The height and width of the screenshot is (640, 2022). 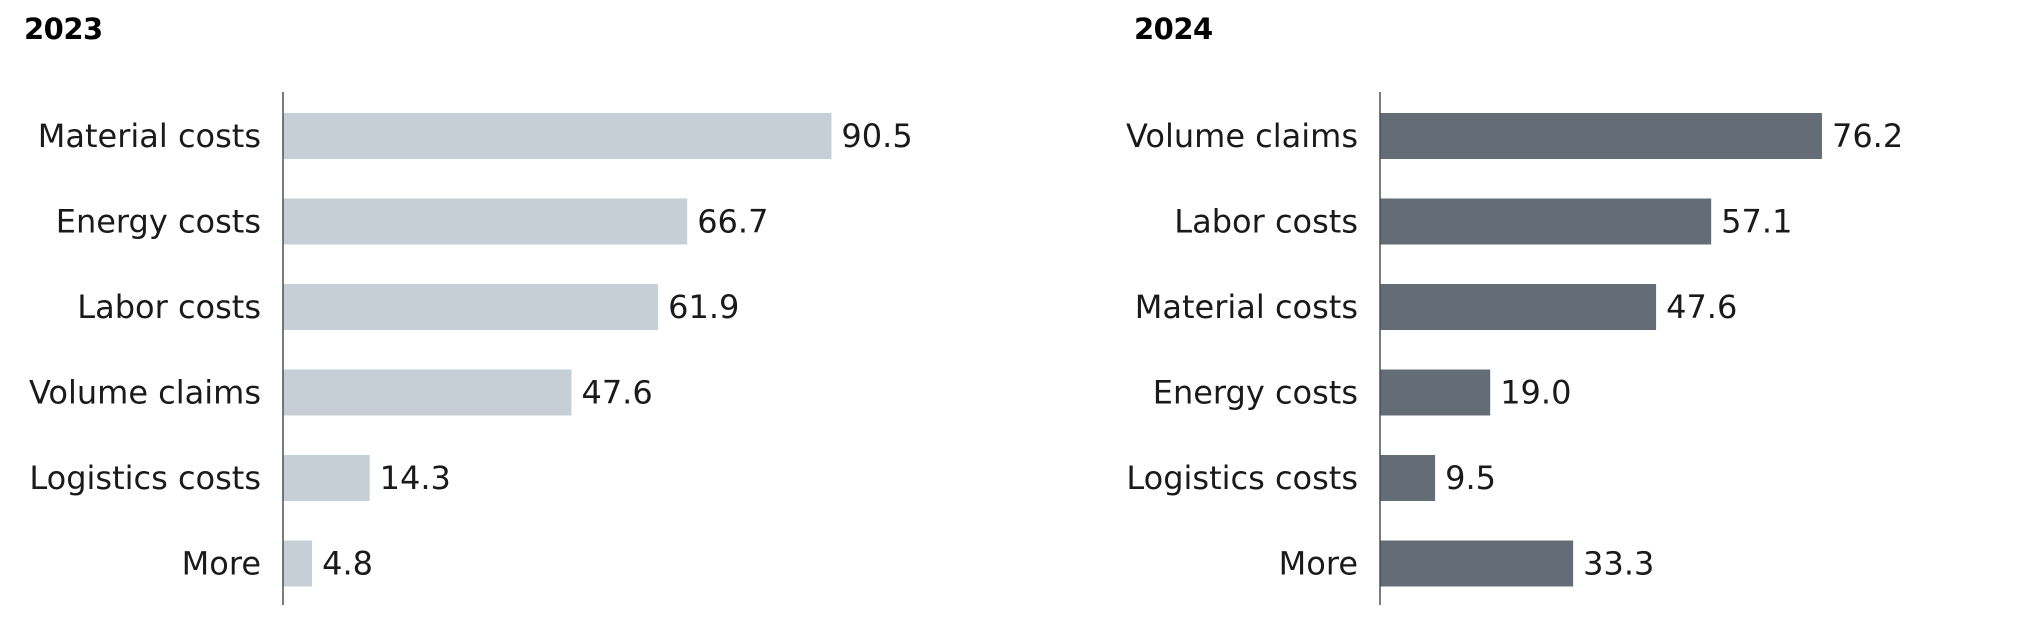 I want to click on chart-title: 2024, so click(x=1173, y=29).